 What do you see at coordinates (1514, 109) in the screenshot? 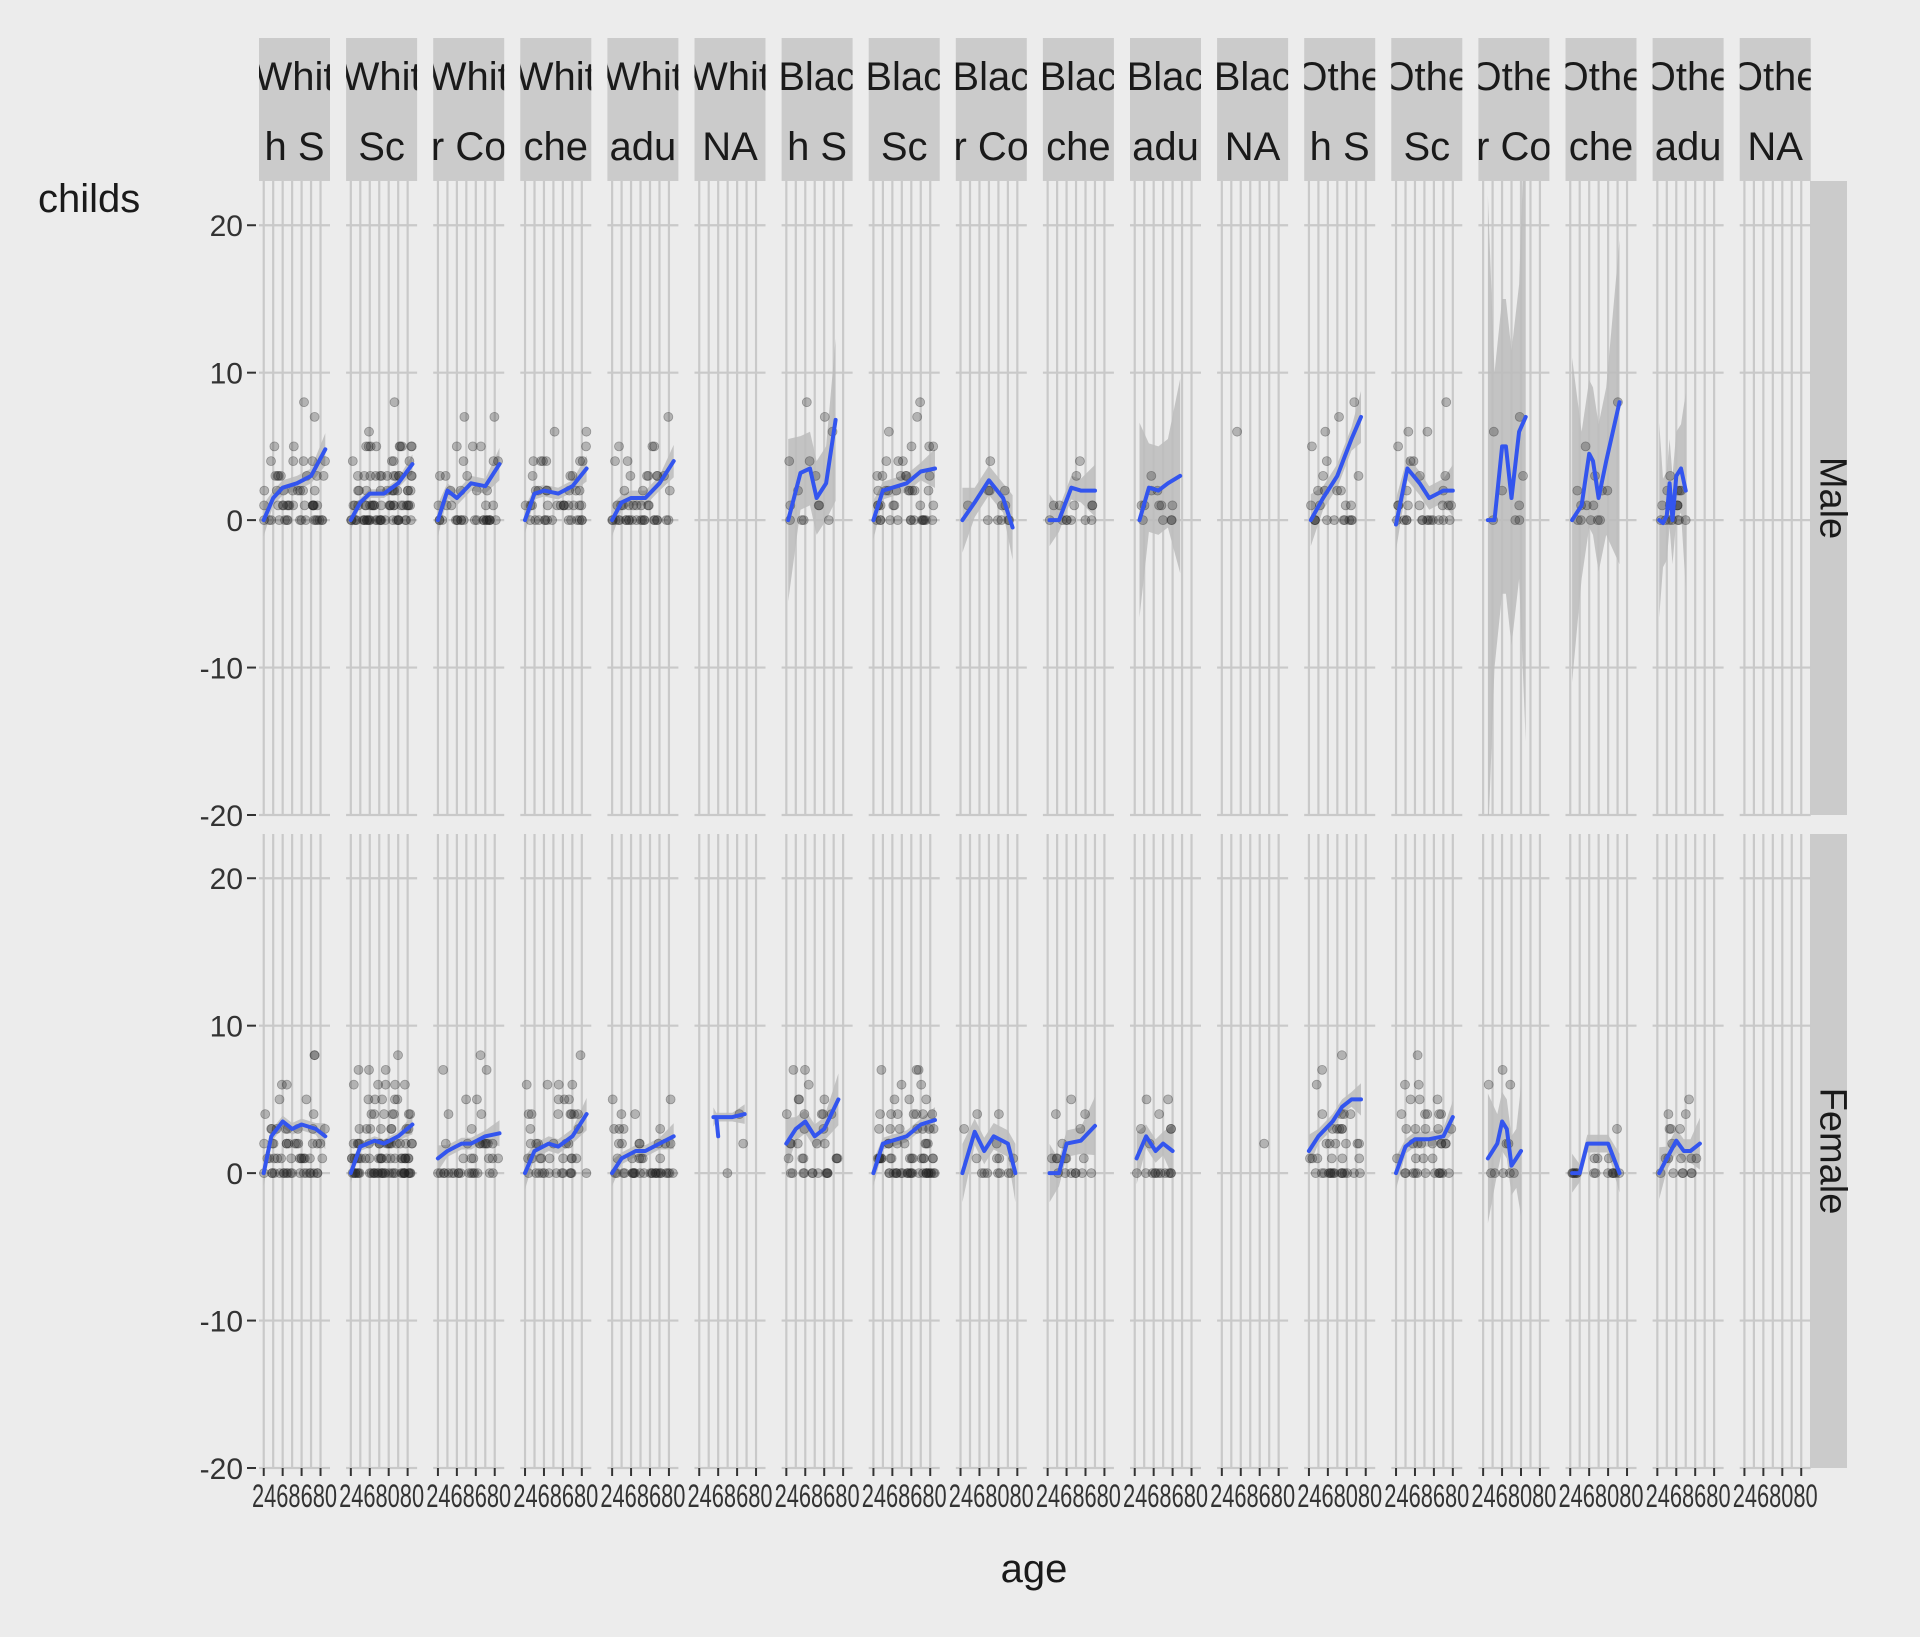
I see `column-strip: Othe r Co` at bounding box center [1514, 109].